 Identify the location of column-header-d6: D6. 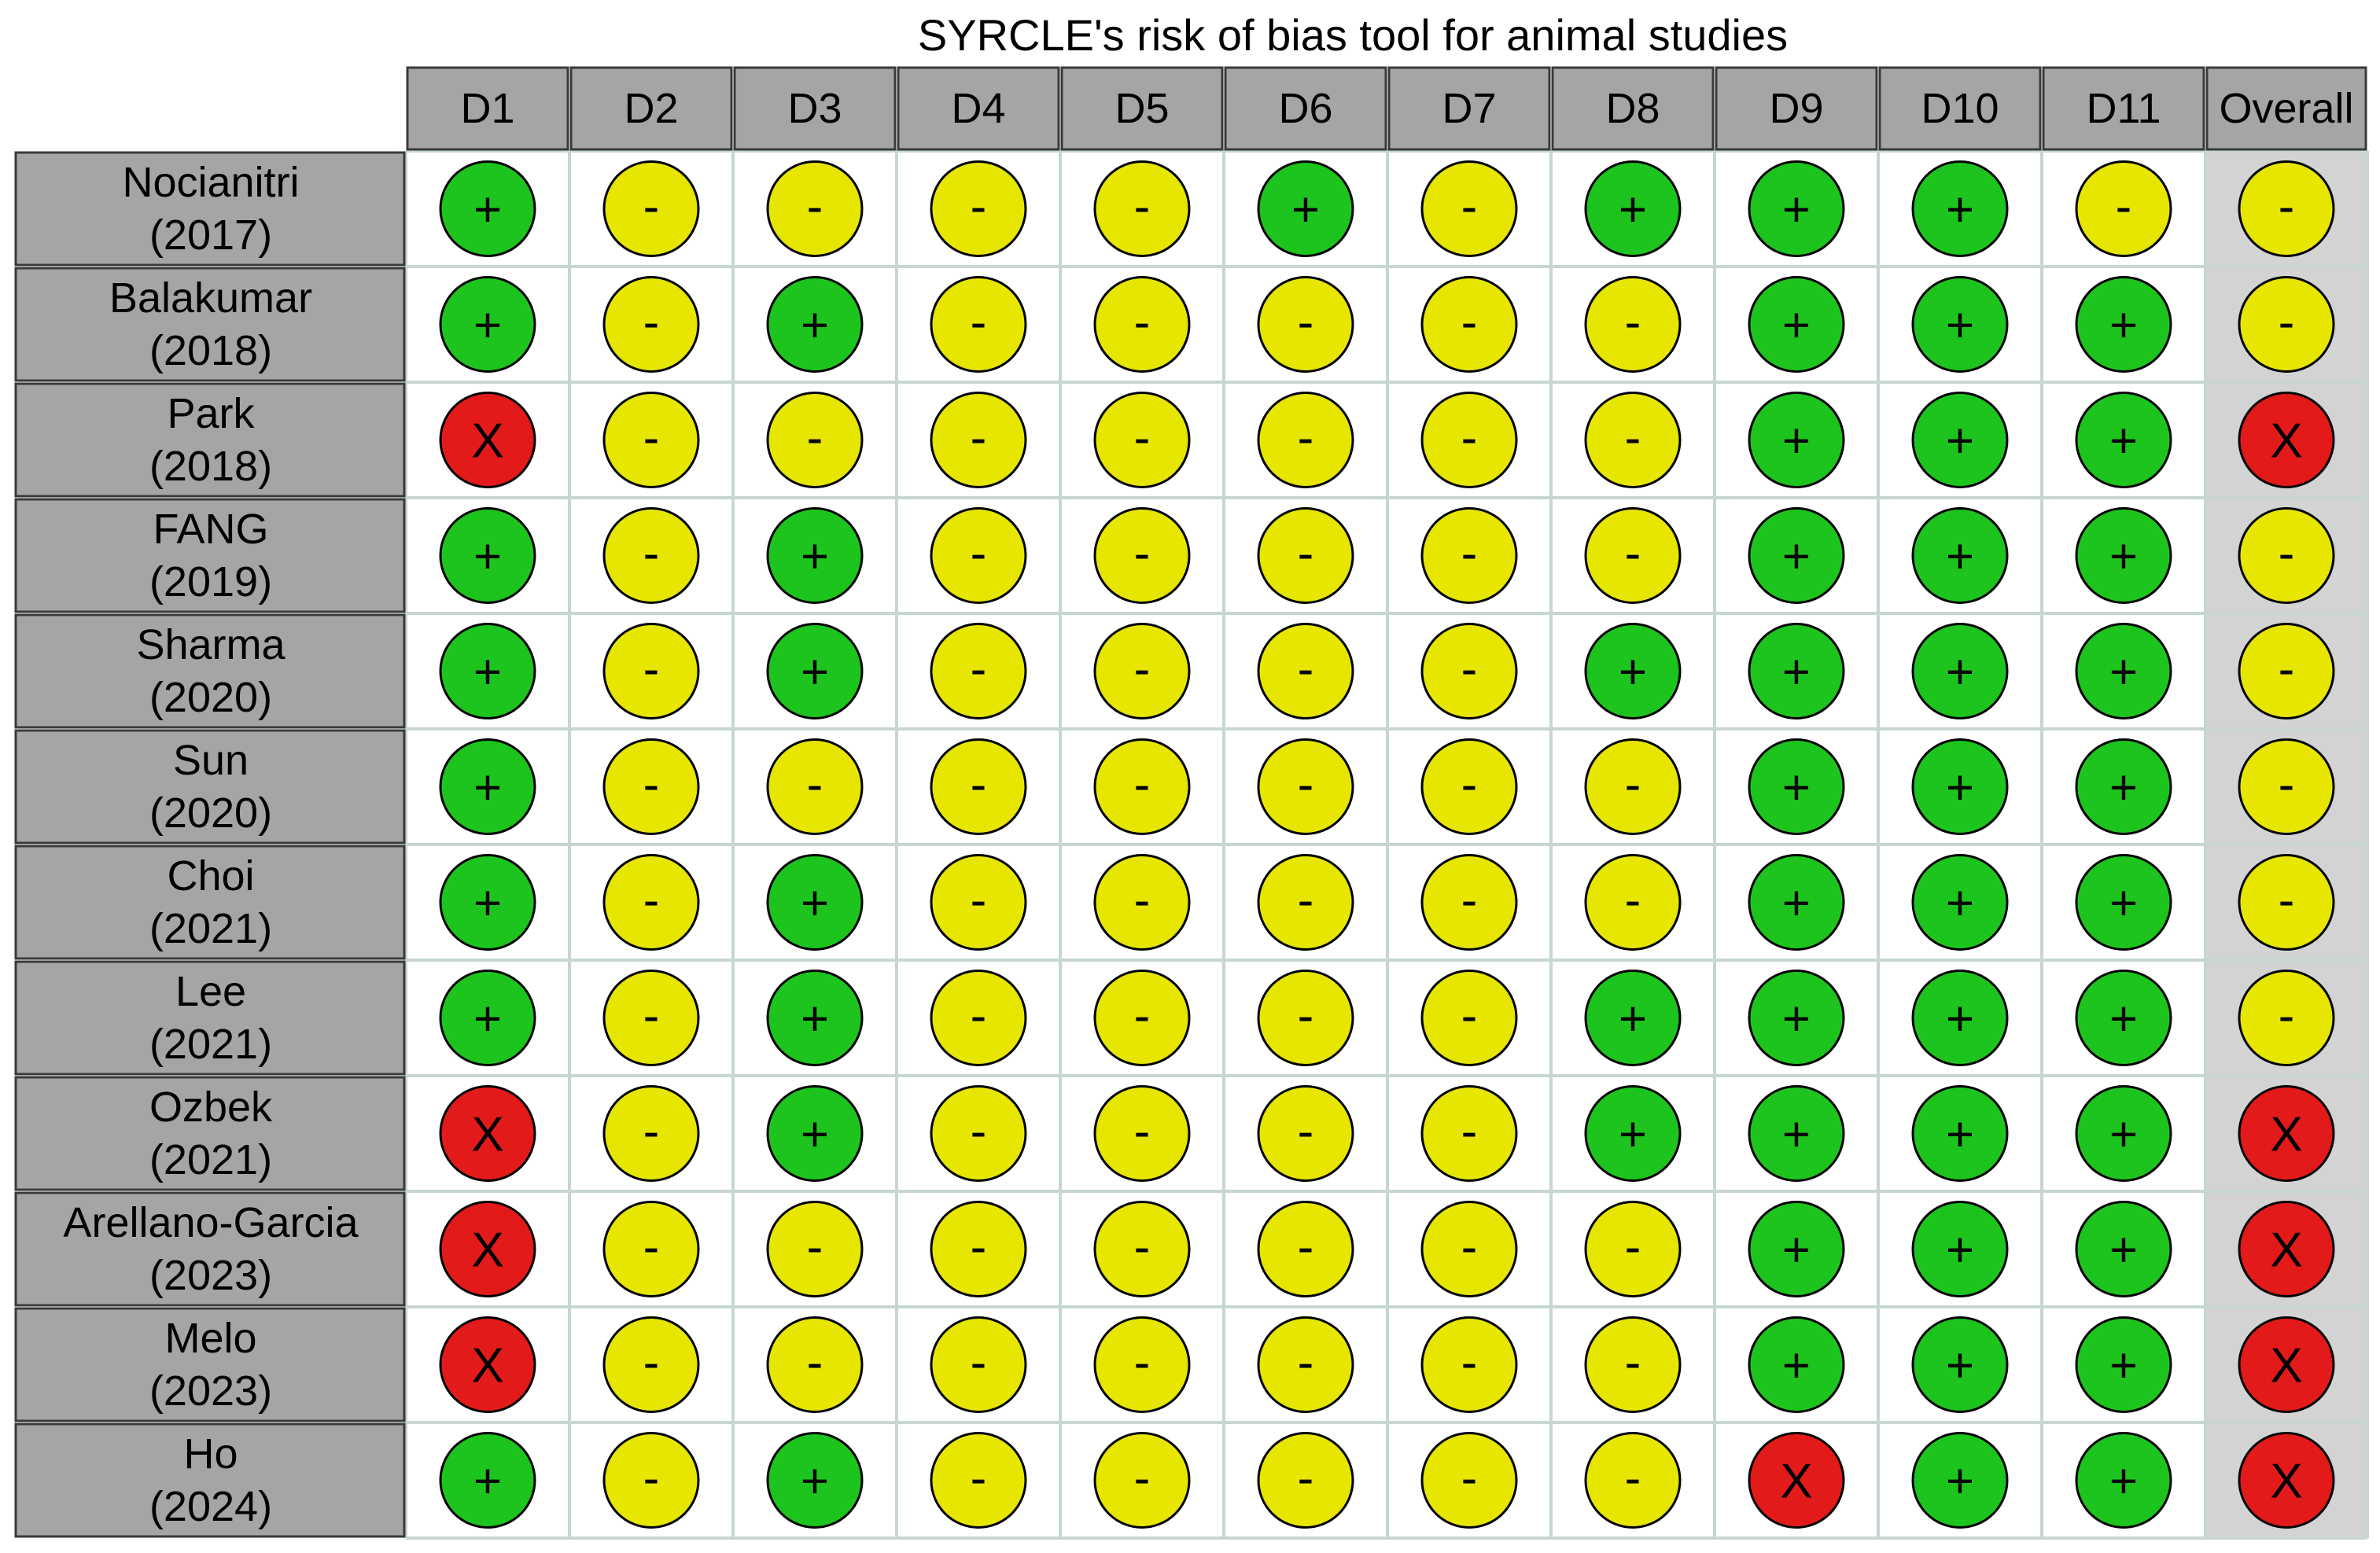
(1305, 108).